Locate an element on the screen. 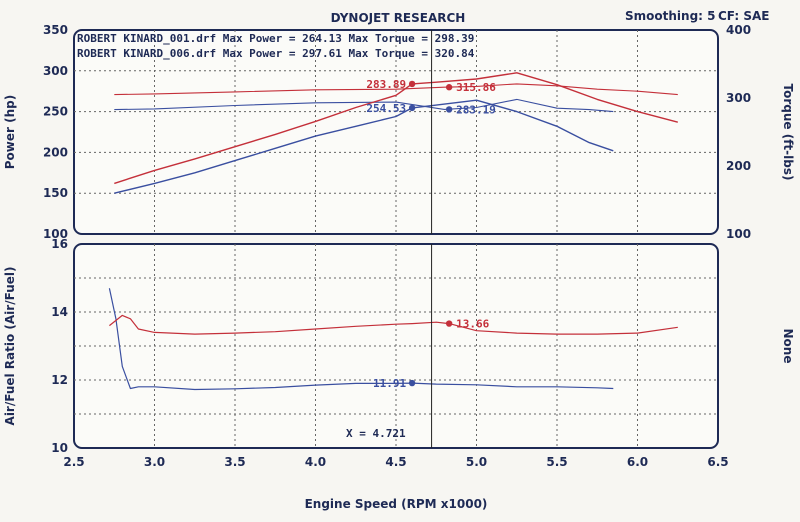  cursor-value-label: 13.66 is located at coordinates (472, 324).